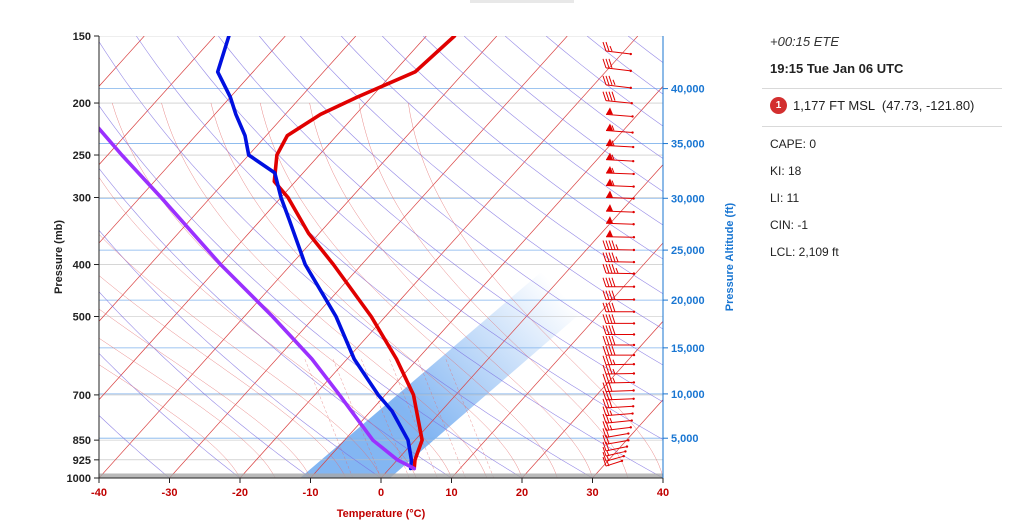  What do you see at coordinates (381, 493) in the screenshot?
I see `x-tick-label: 0` at bounding box center [381, 493].